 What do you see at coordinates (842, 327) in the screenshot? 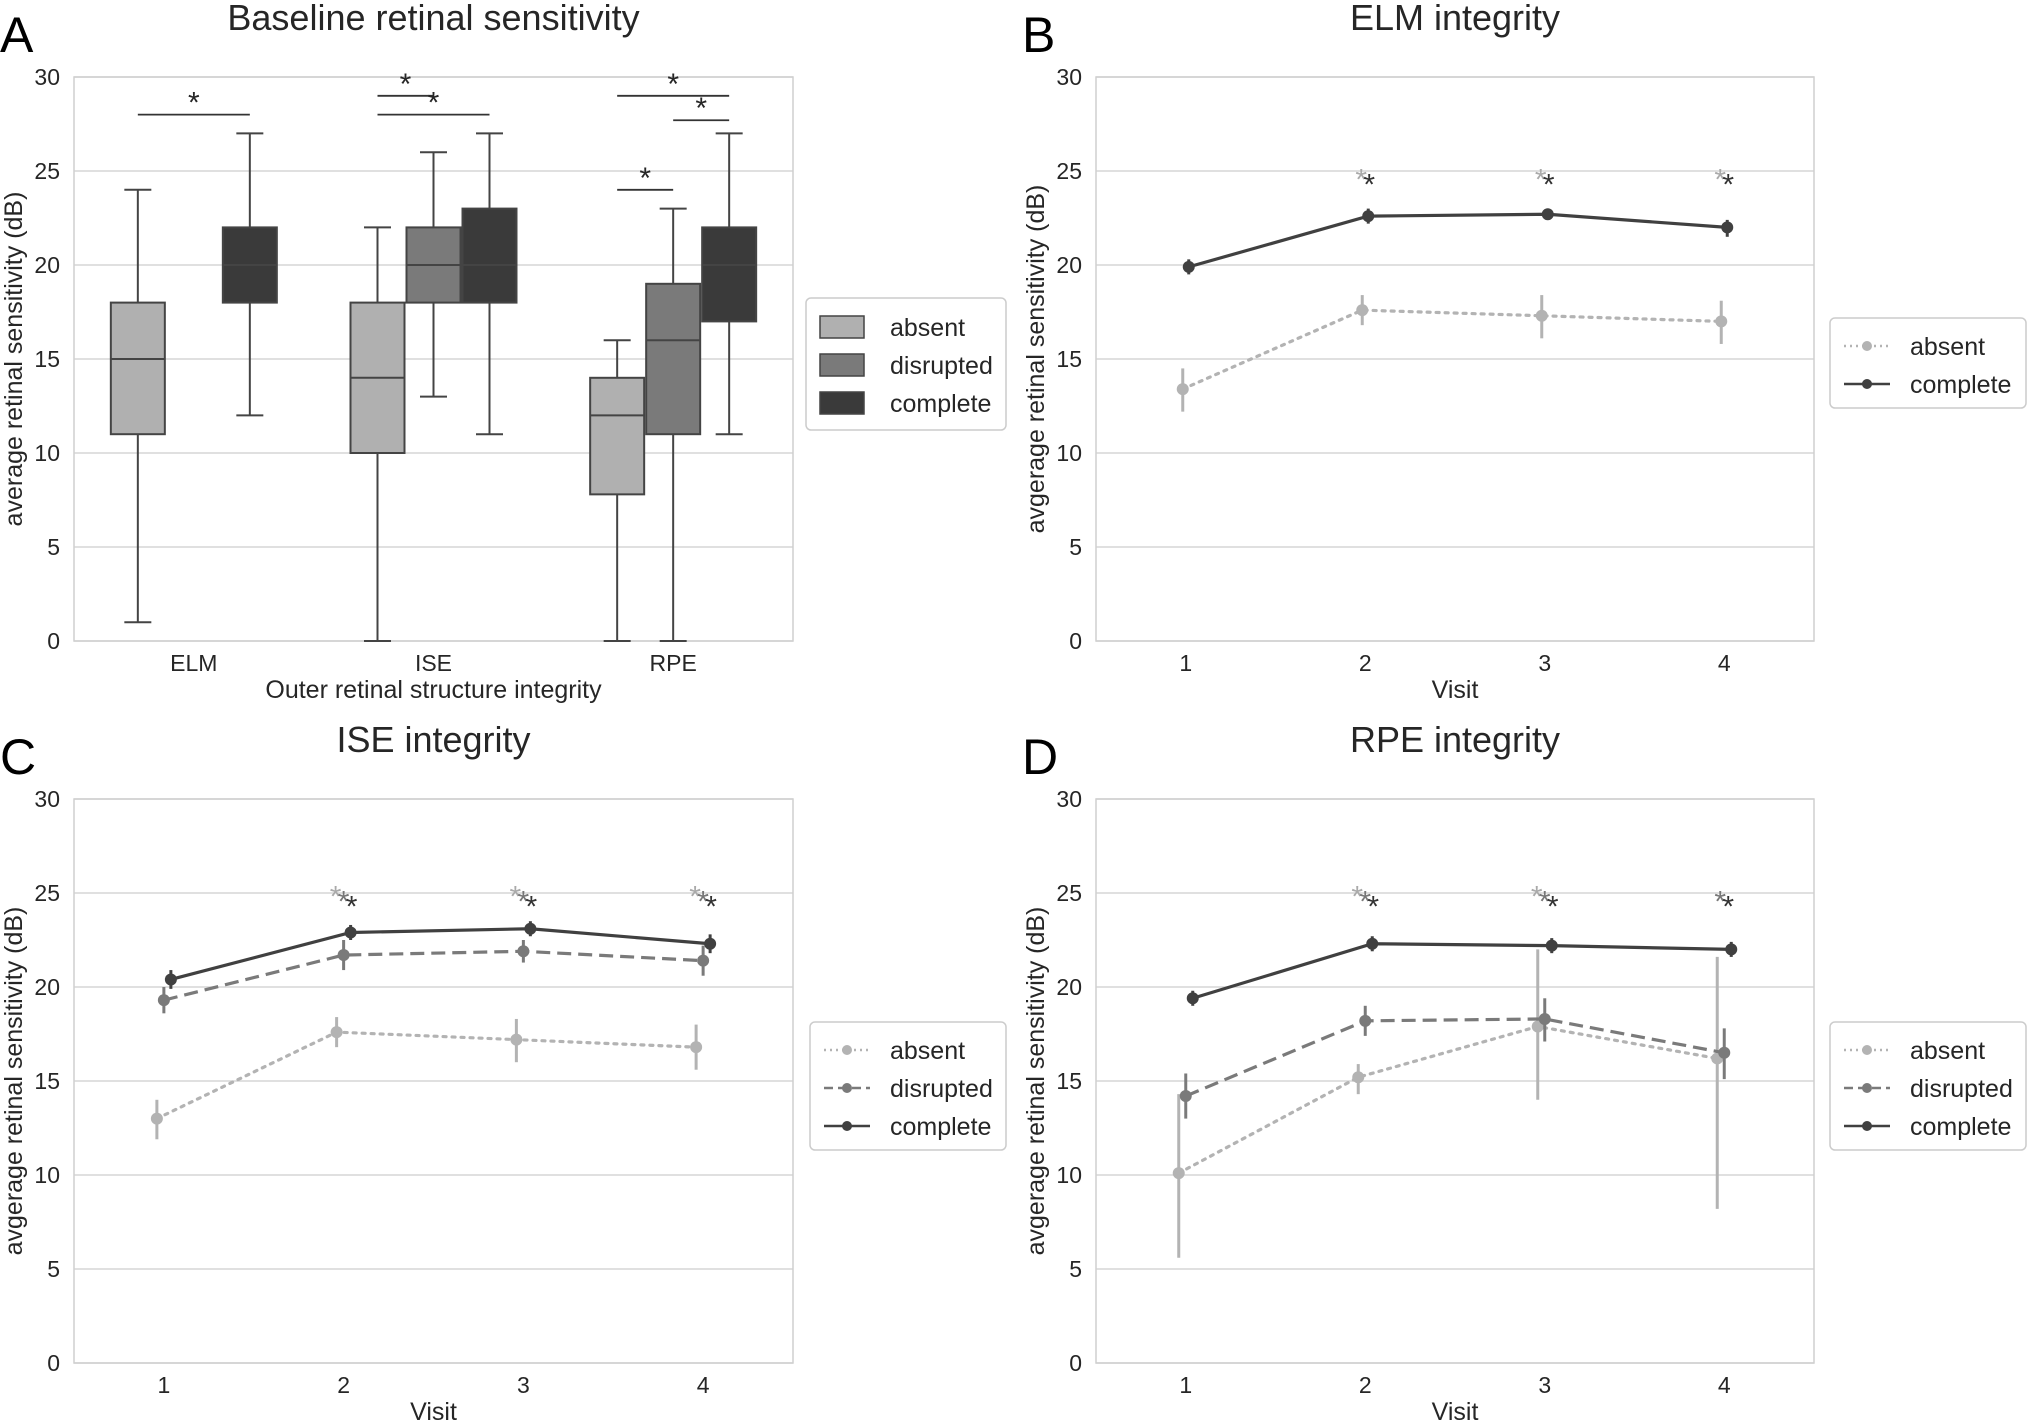
I see `legend-swatch-absent` at bounding box center [842, 327].